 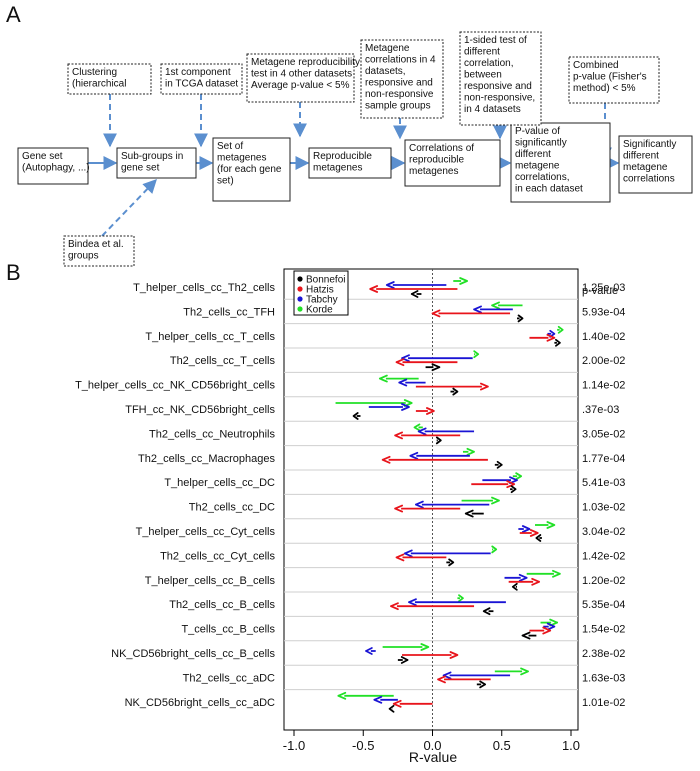 What do you see at coordinates (603, 703) in the screenshot?
I see `row-pvalue: 1.01e-02` at bounding box center [603, 703].